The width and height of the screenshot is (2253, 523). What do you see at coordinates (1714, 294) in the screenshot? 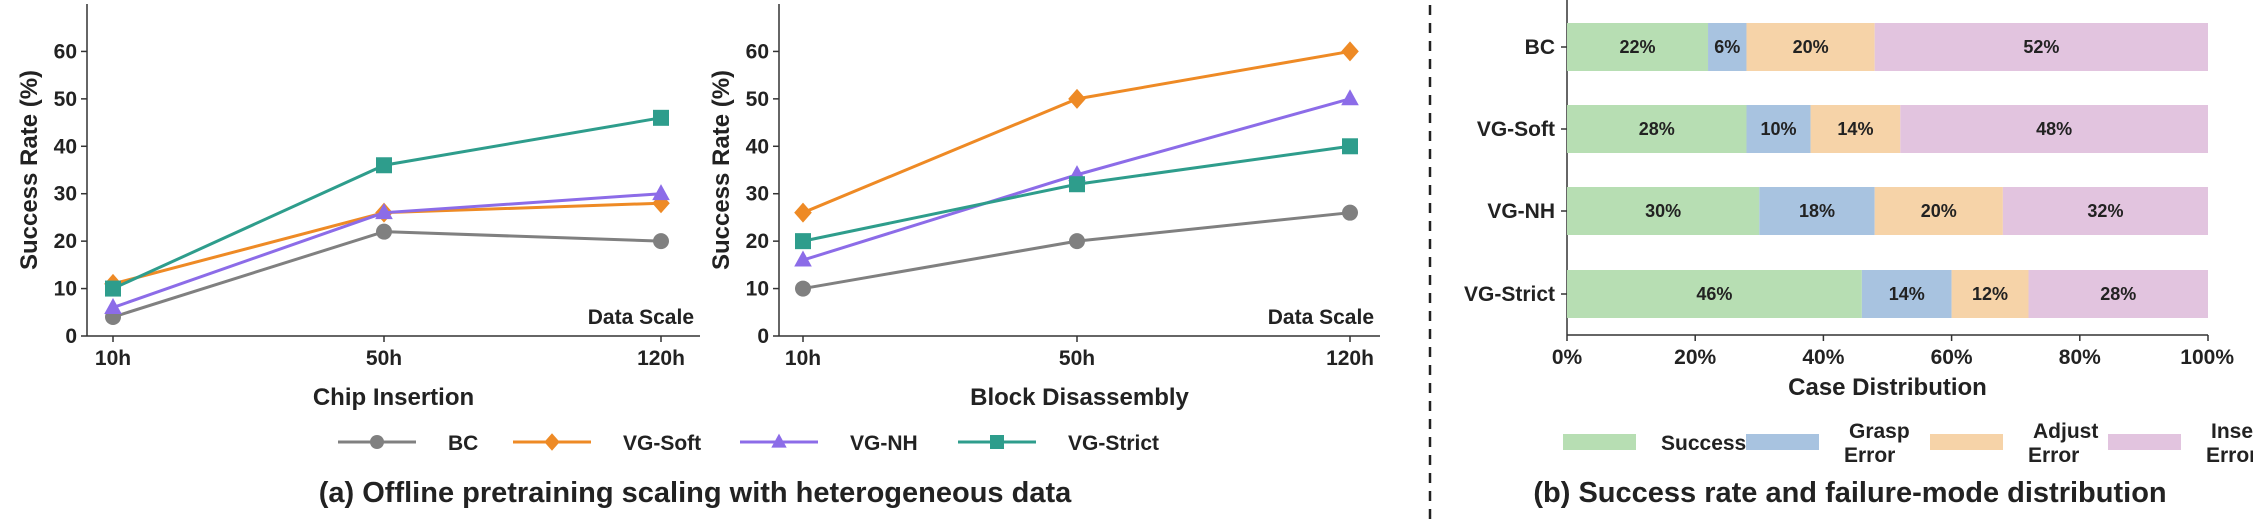
I see `bar-vg-strict-success` at bounding box center [1714, 294].